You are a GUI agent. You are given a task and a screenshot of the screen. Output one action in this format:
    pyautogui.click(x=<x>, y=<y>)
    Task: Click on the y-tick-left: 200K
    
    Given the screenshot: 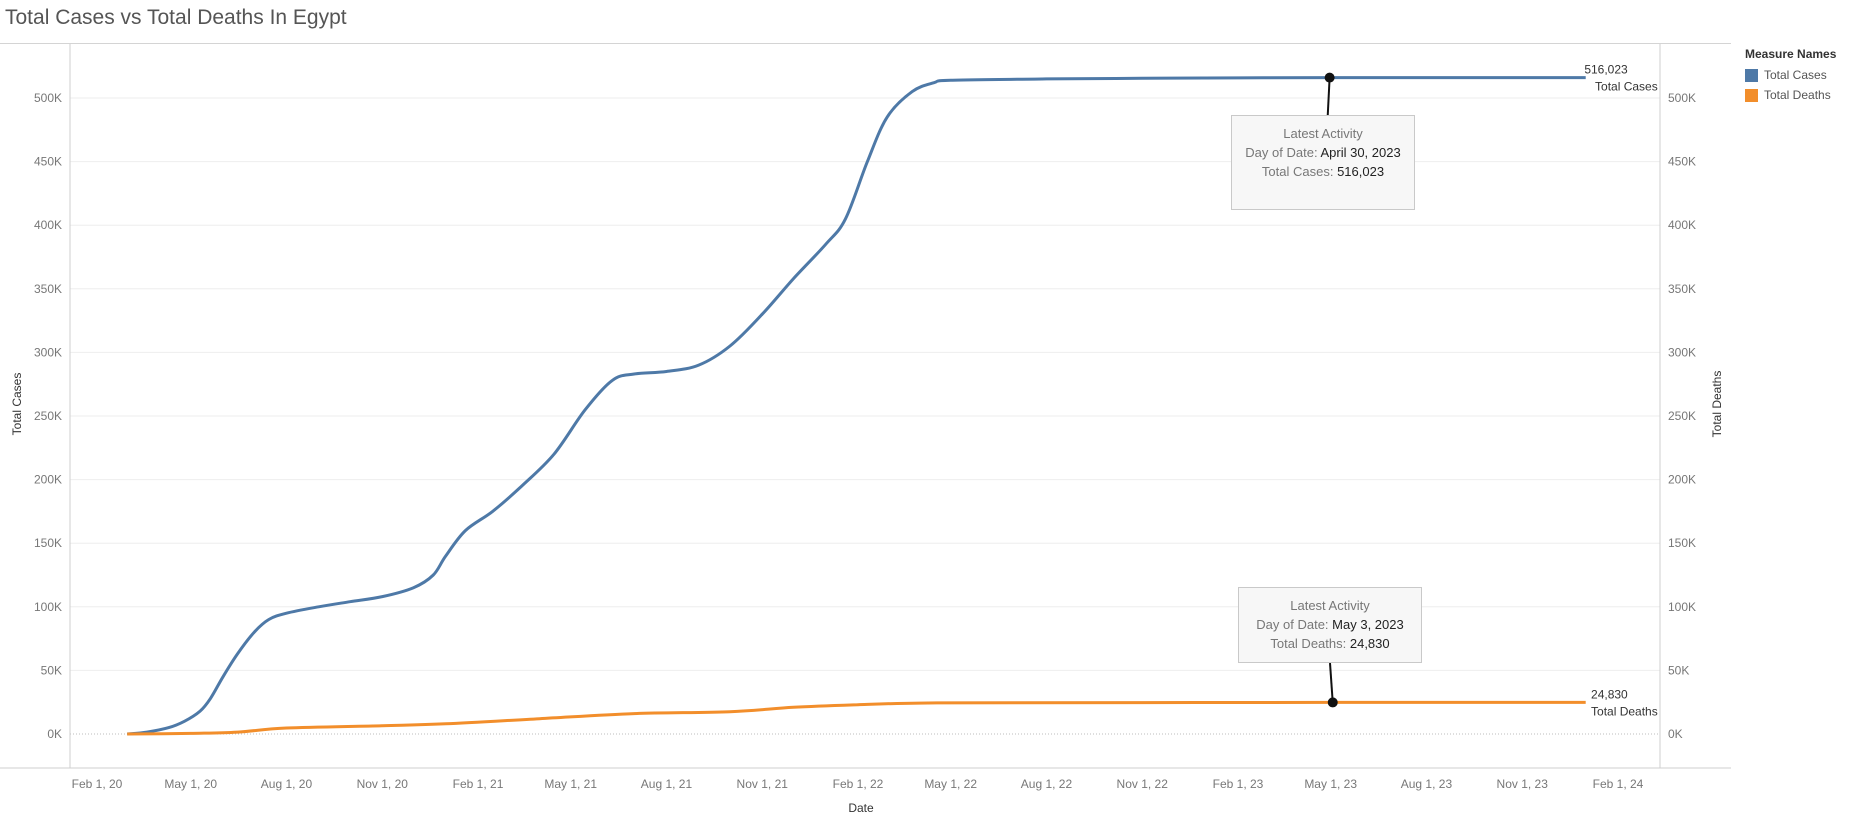 What is the action you would take?
    pyautogui.click(x=48, y=480)
    